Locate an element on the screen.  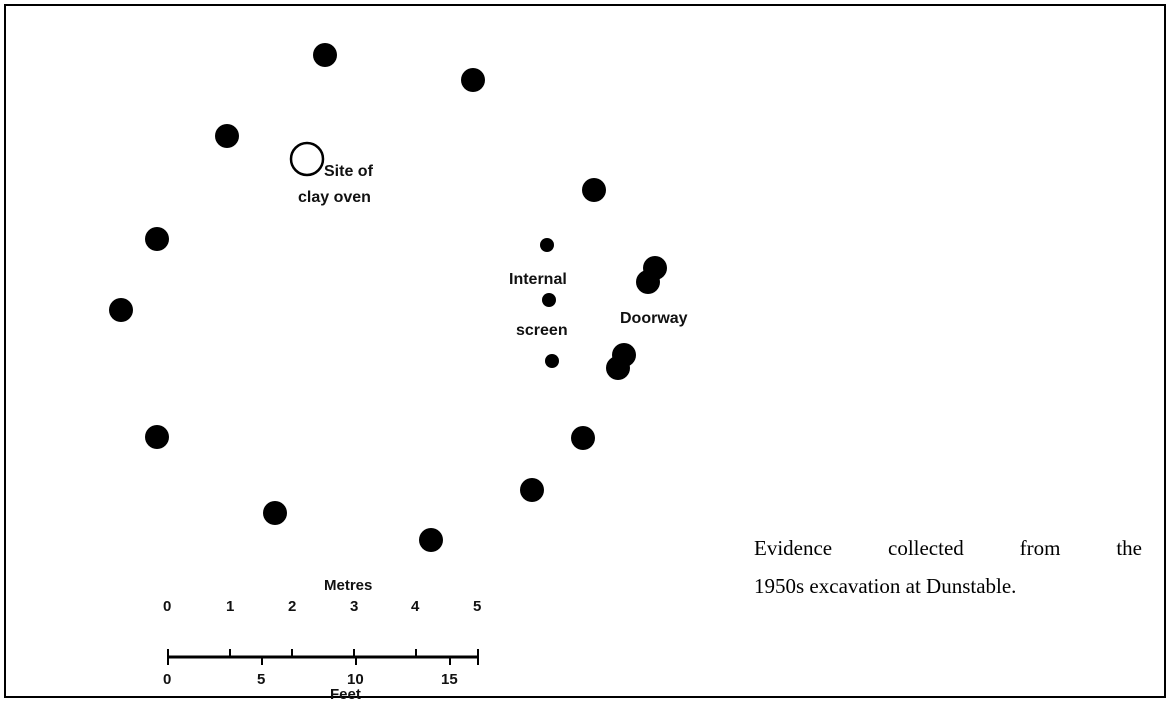
scale-metres-tick: 3 is located at coordinates (354, 606).